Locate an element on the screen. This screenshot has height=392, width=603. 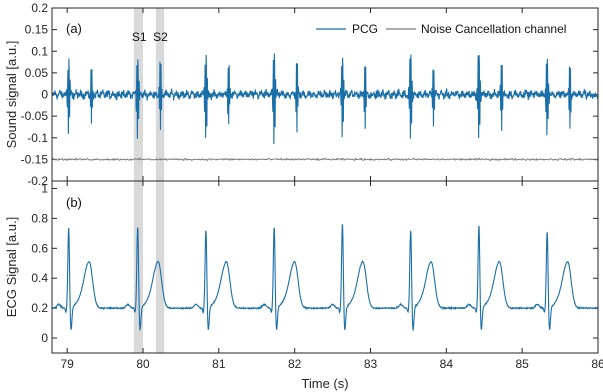
y-axis-title-a: Sound signal [a.u.] is located at coordinates (11, 95).